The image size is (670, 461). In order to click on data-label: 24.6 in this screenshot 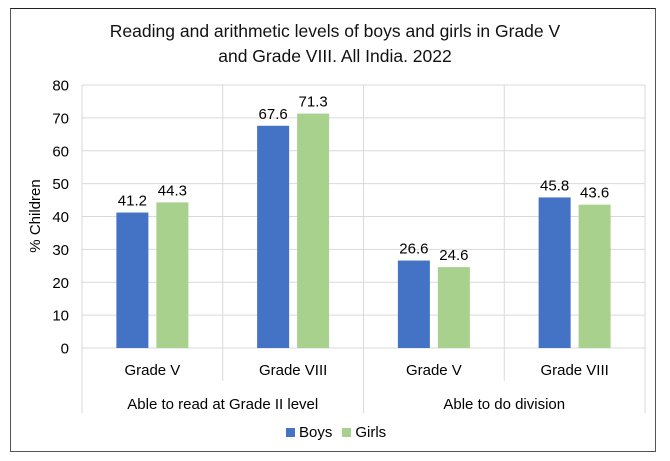, I will do `click(453, 255)`.